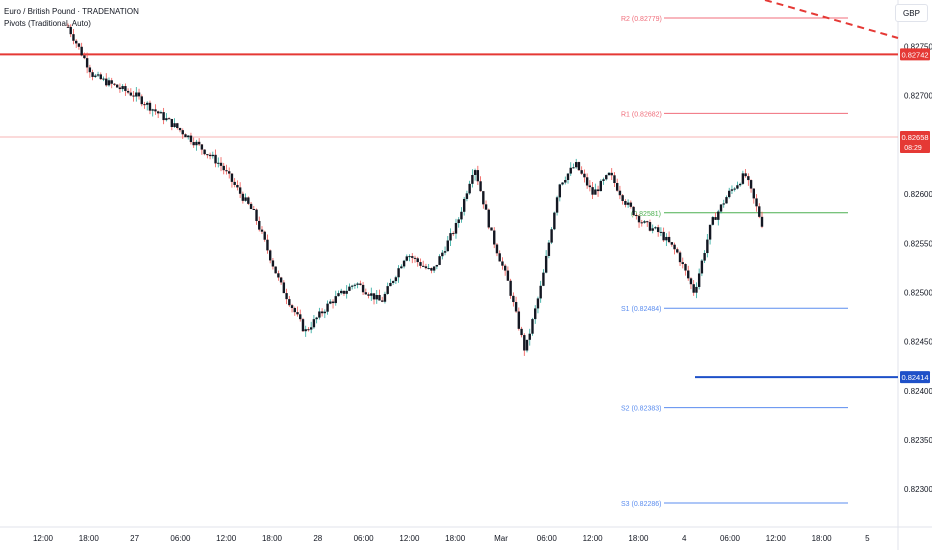  Describe the element at coordinates (915, 216) in the screenshot. I see `price-badges: 0.82742 0.82414 0.82658 08:29` at that location.